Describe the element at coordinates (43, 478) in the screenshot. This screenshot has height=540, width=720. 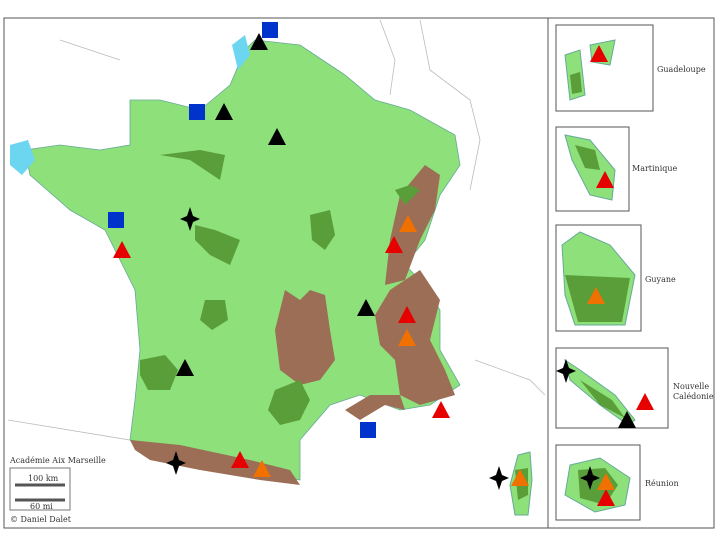
I see `scale-km: 100 km` at that location.